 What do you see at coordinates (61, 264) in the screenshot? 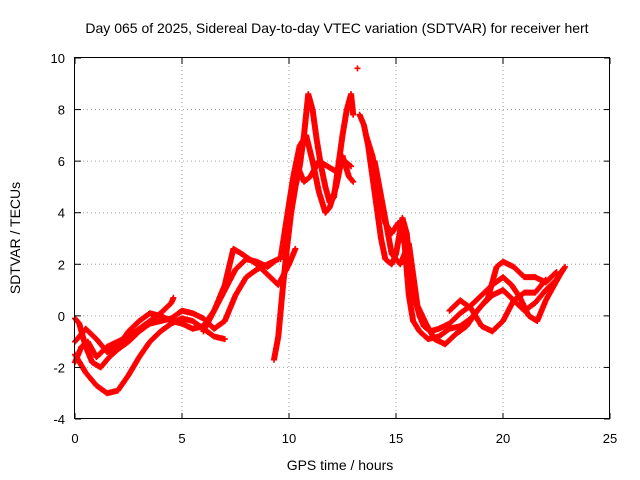
I see `y-tick-label: 2` at bounding box center [61, 264].